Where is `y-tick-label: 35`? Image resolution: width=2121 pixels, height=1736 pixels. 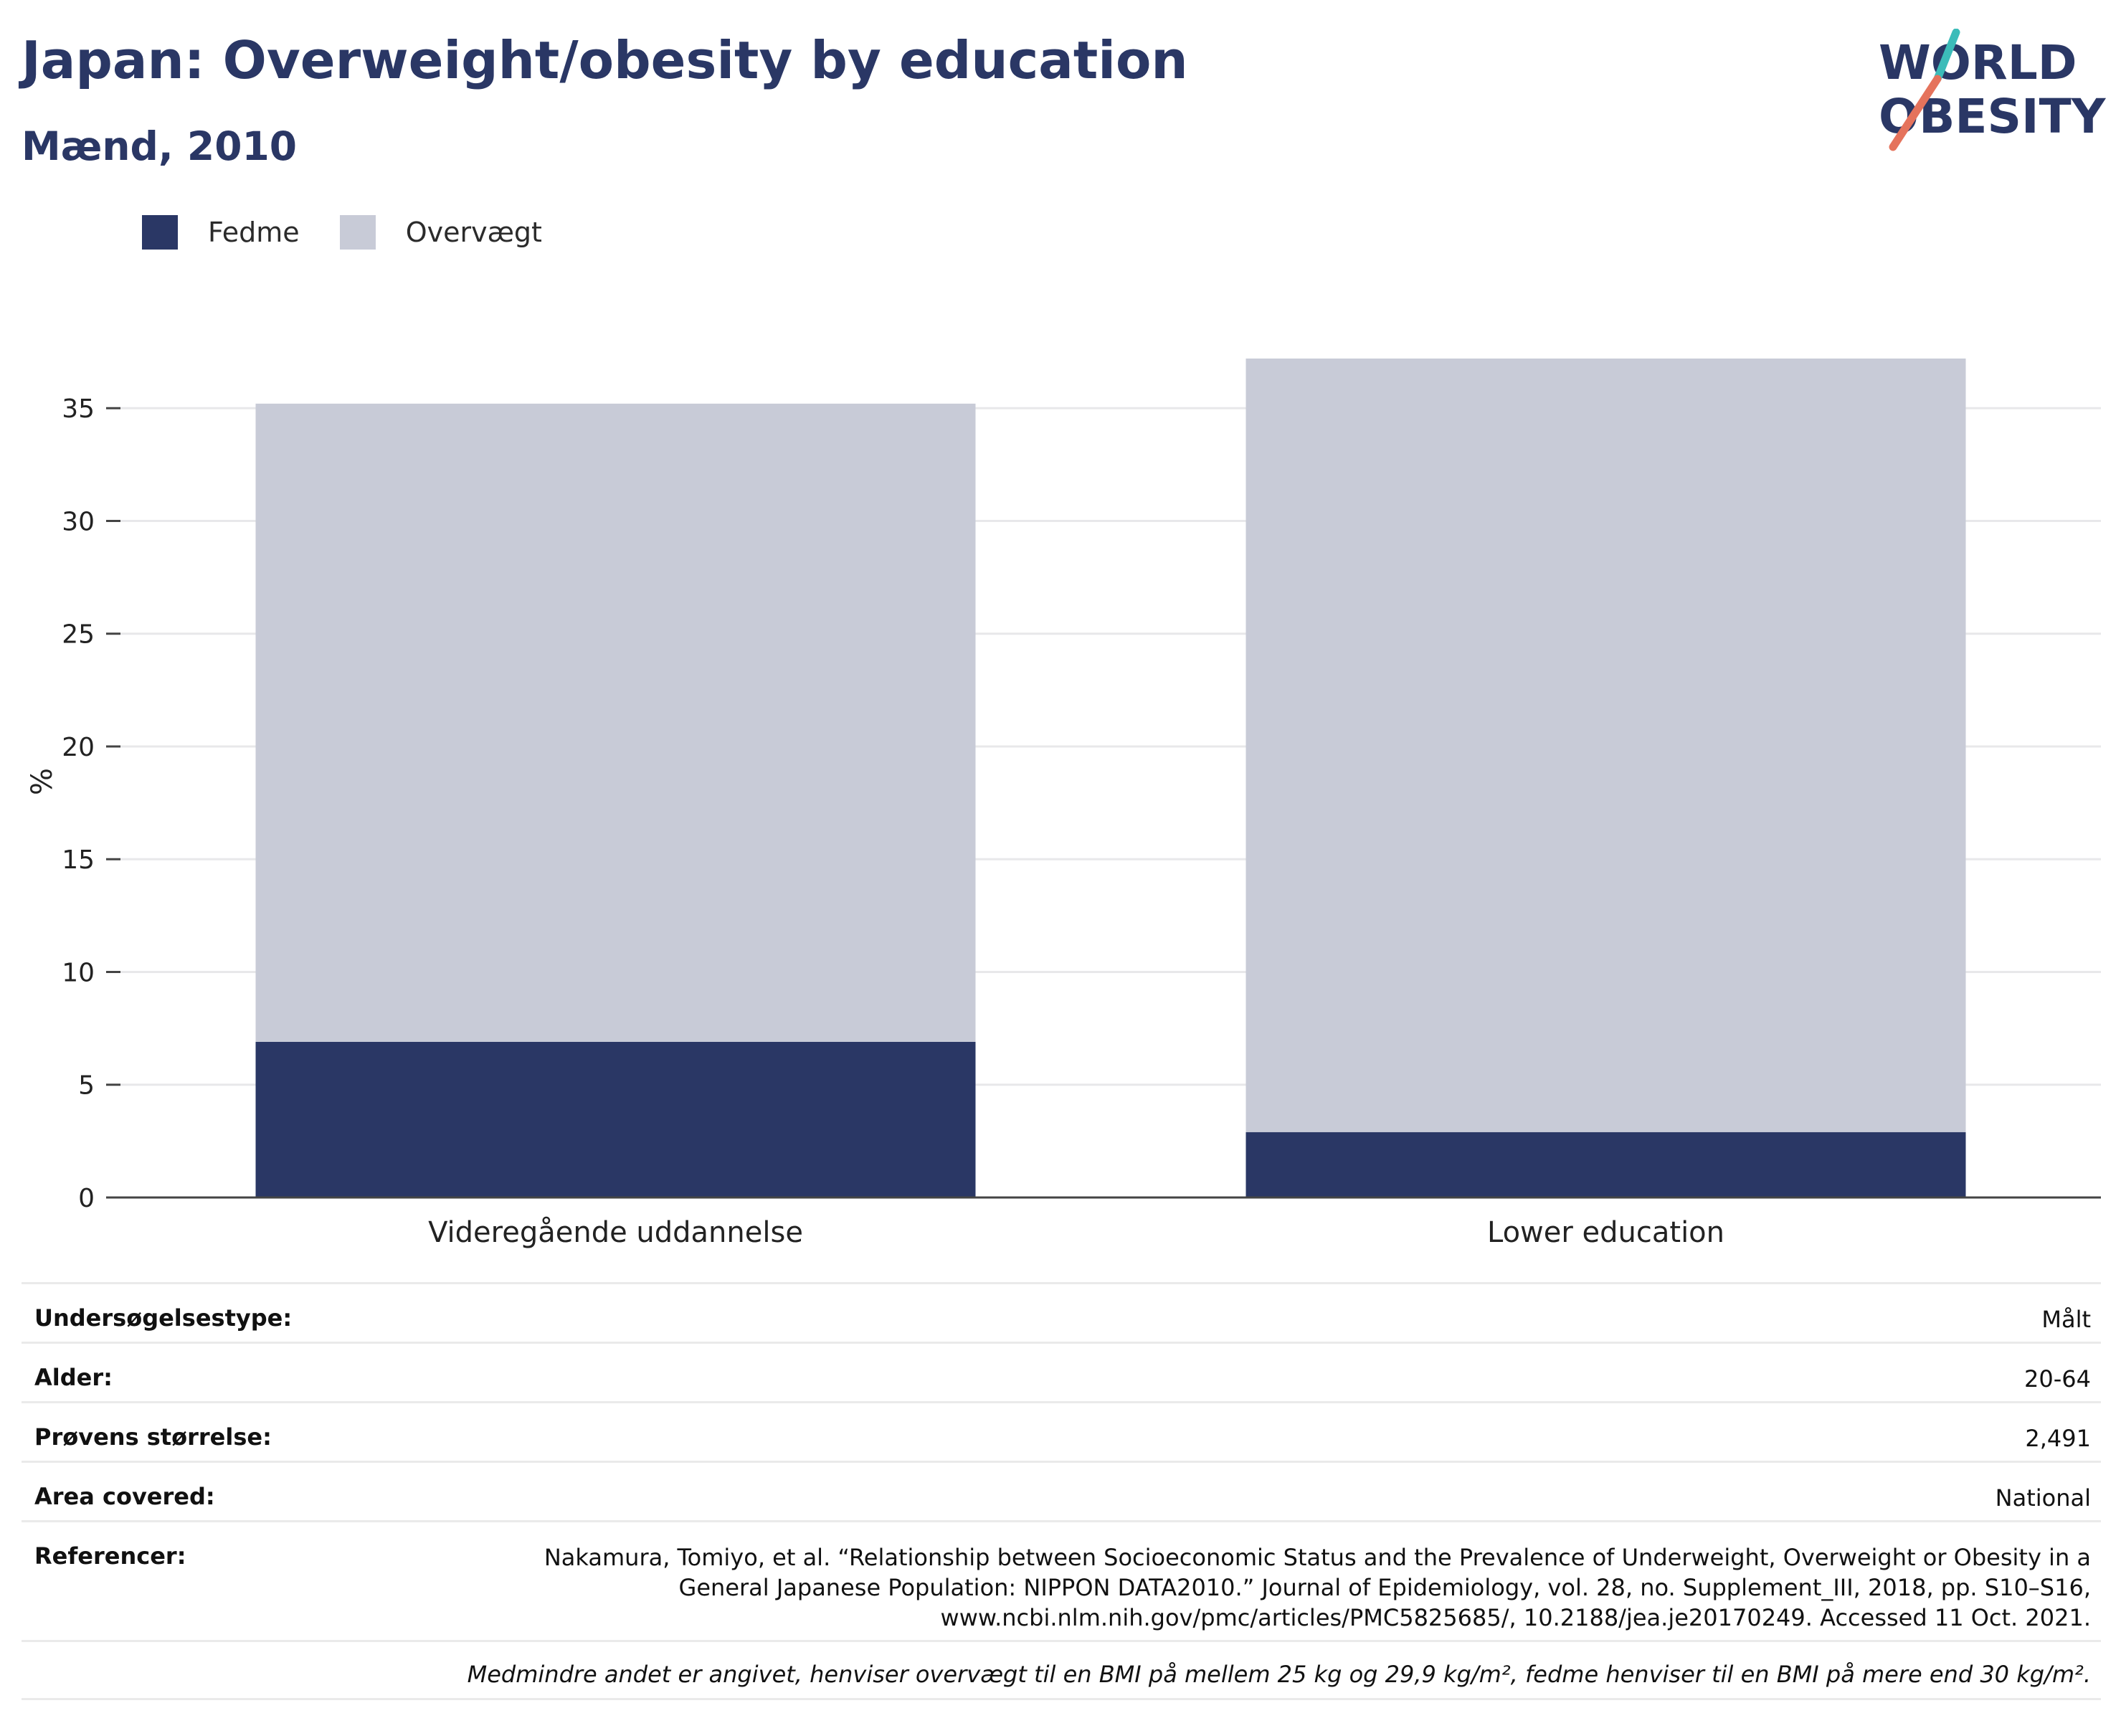 y-tick-label: 35 is located at coordinates (78, 409).